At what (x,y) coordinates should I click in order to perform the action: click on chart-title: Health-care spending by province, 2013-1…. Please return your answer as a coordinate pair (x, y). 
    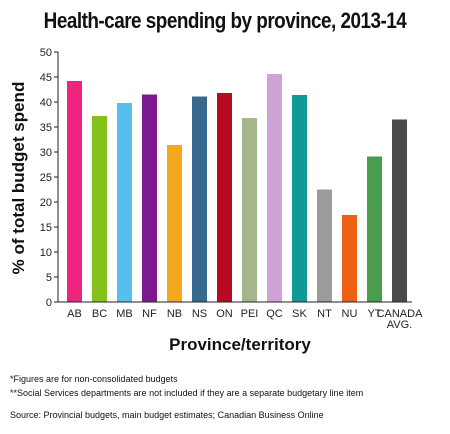
    Looking at the image, I should click on (225, 20).